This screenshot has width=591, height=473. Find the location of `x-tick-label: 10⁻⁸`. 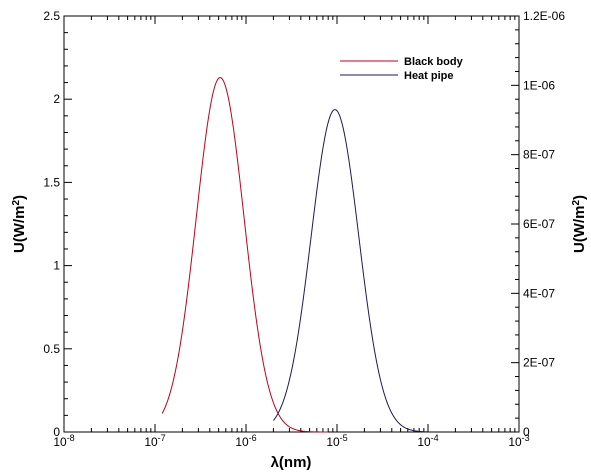

x-tick-label: 10⁻⁸ is located at coordinates (63, 441).